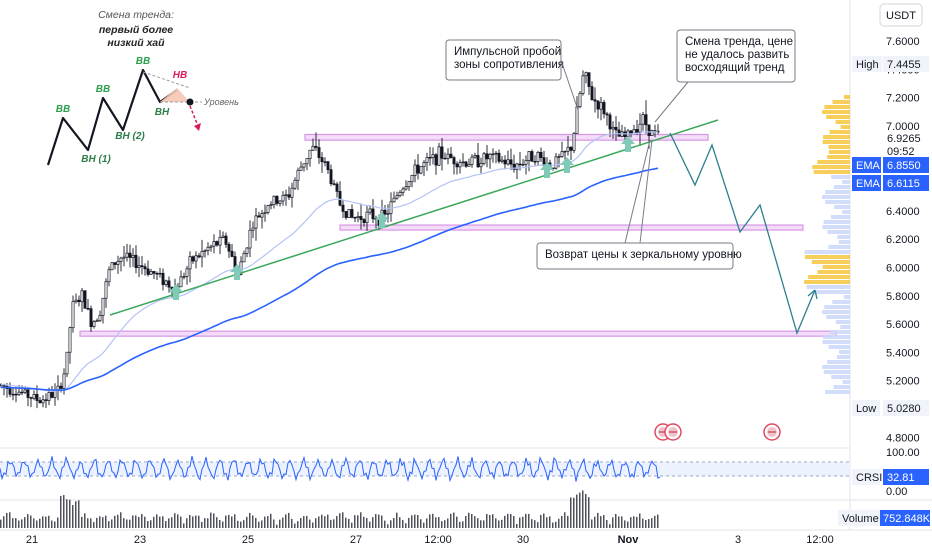  Describe the element at coordinates (904, 65) in the screenshot. I see `high-value: 7.4455` at that location.